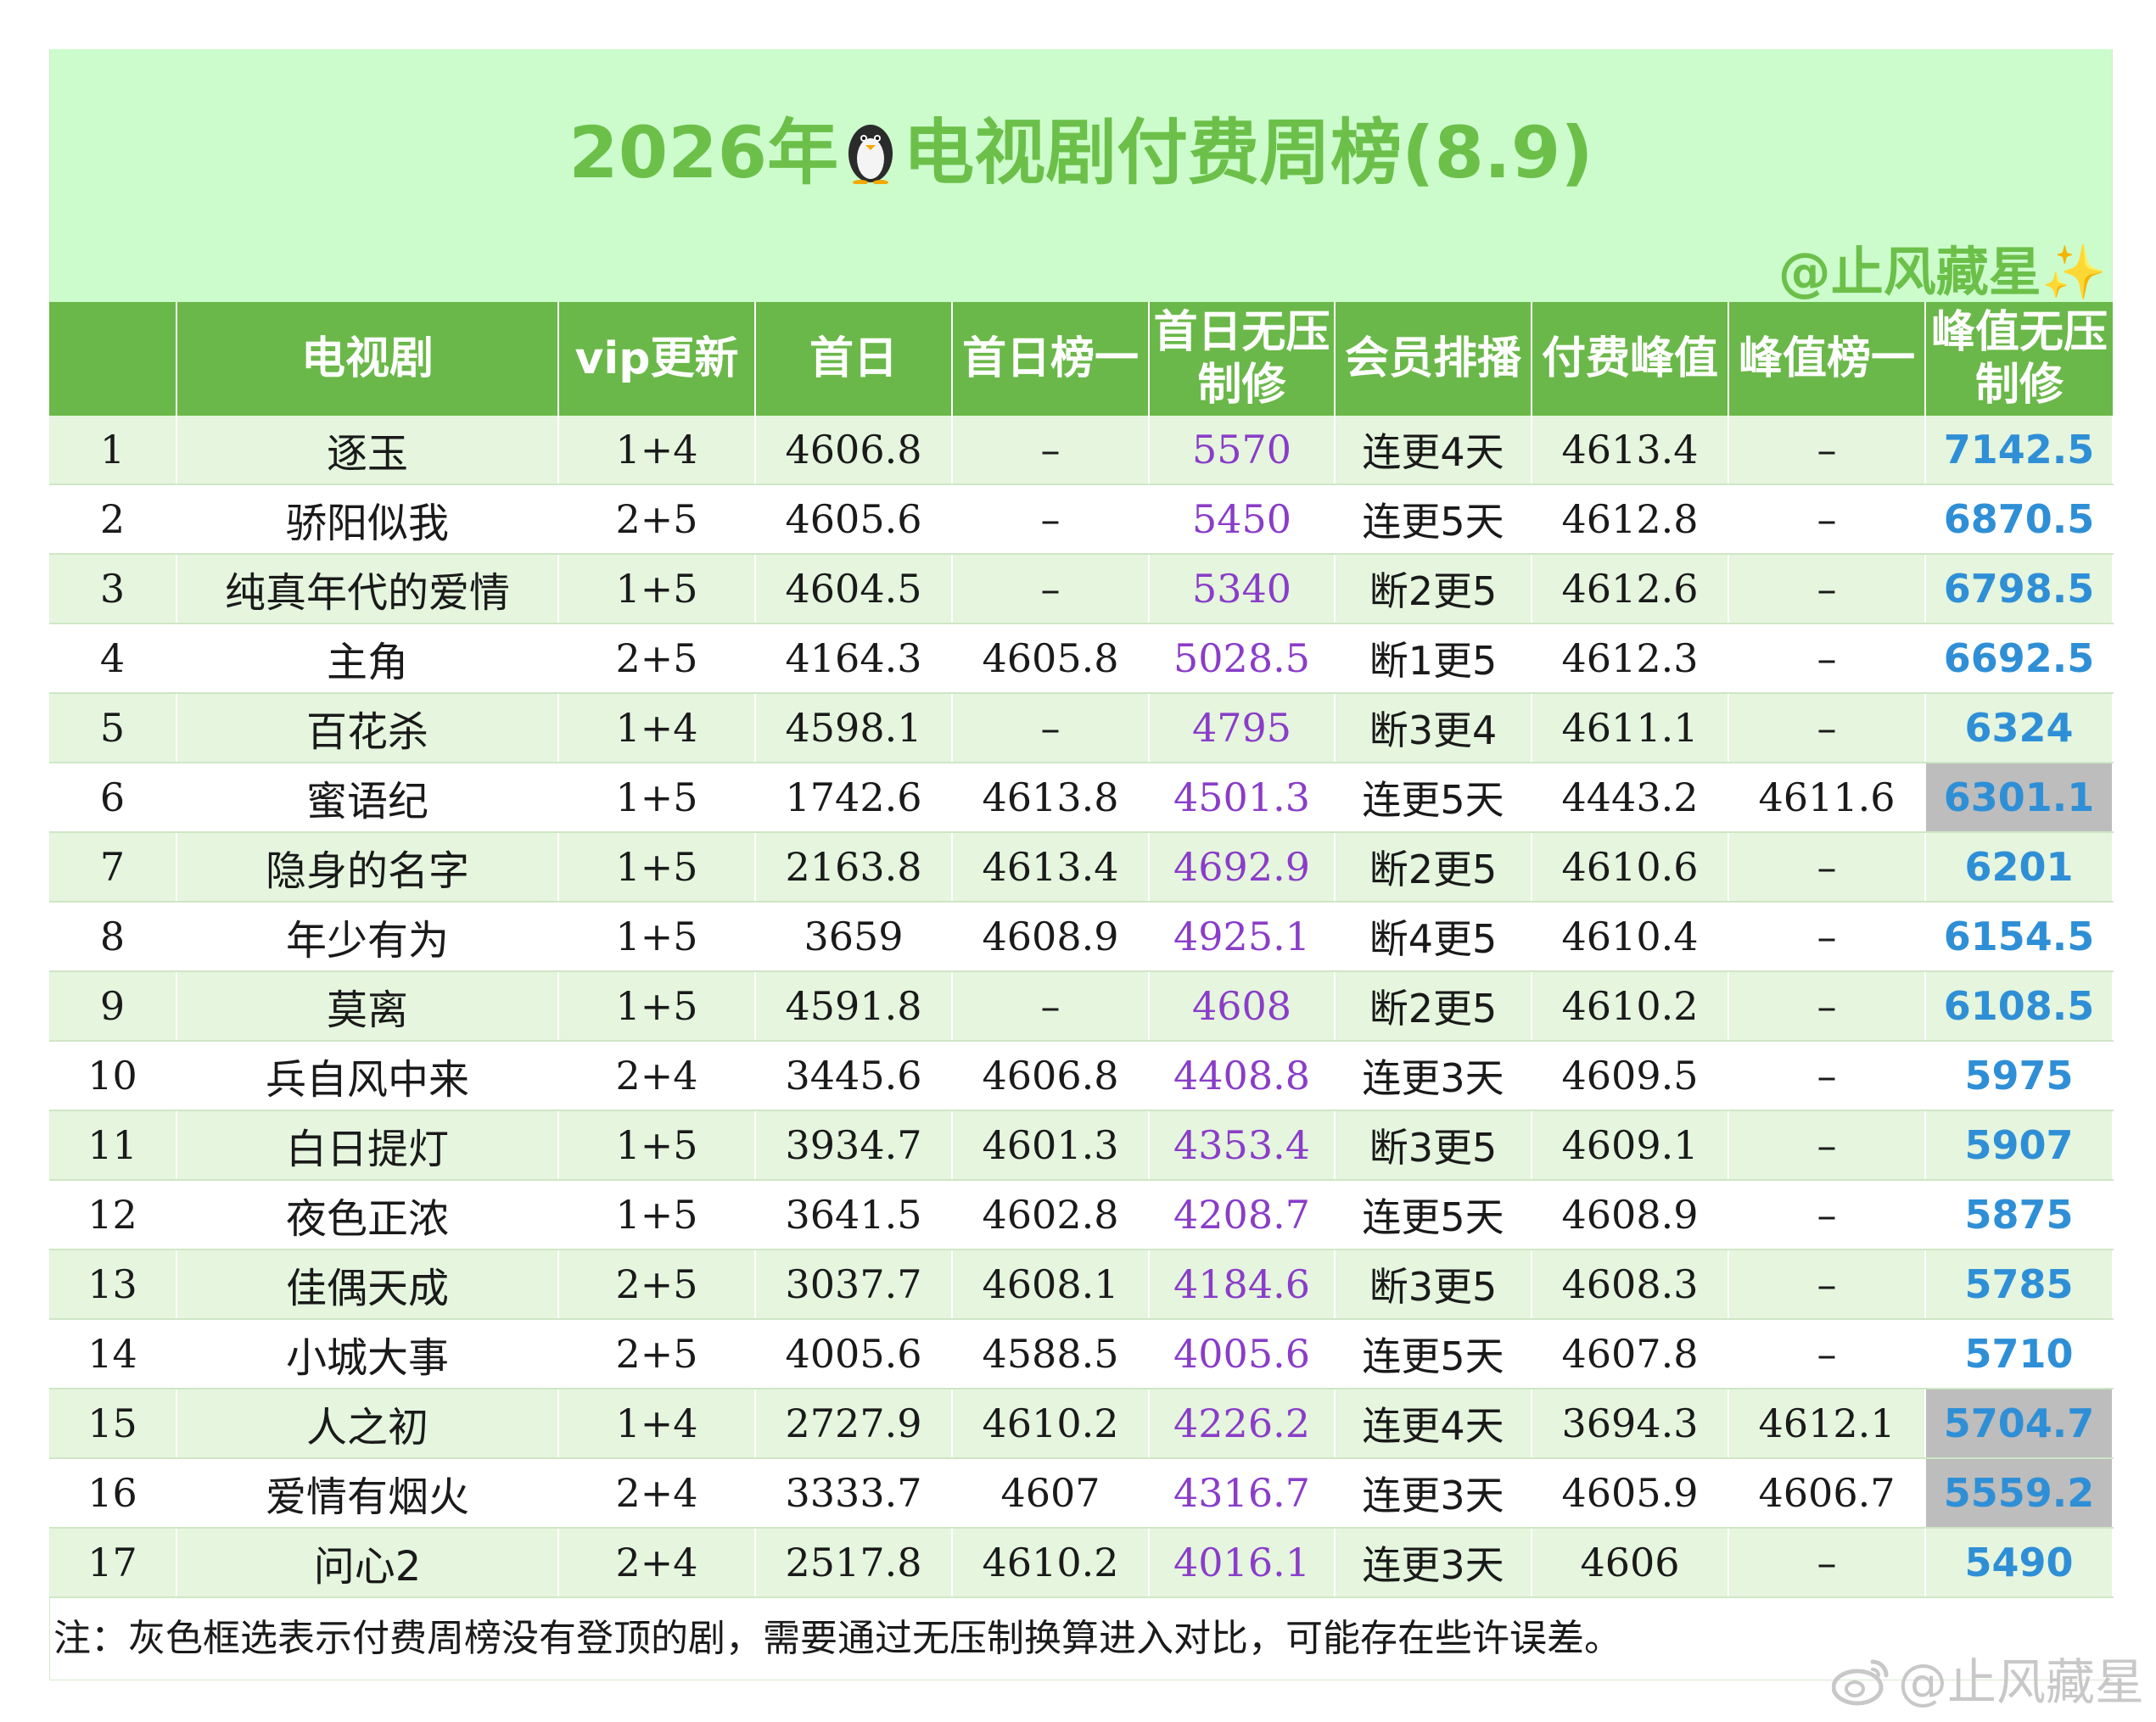  I want to click on cell-first-day: 2163.8, so click(854, 868).